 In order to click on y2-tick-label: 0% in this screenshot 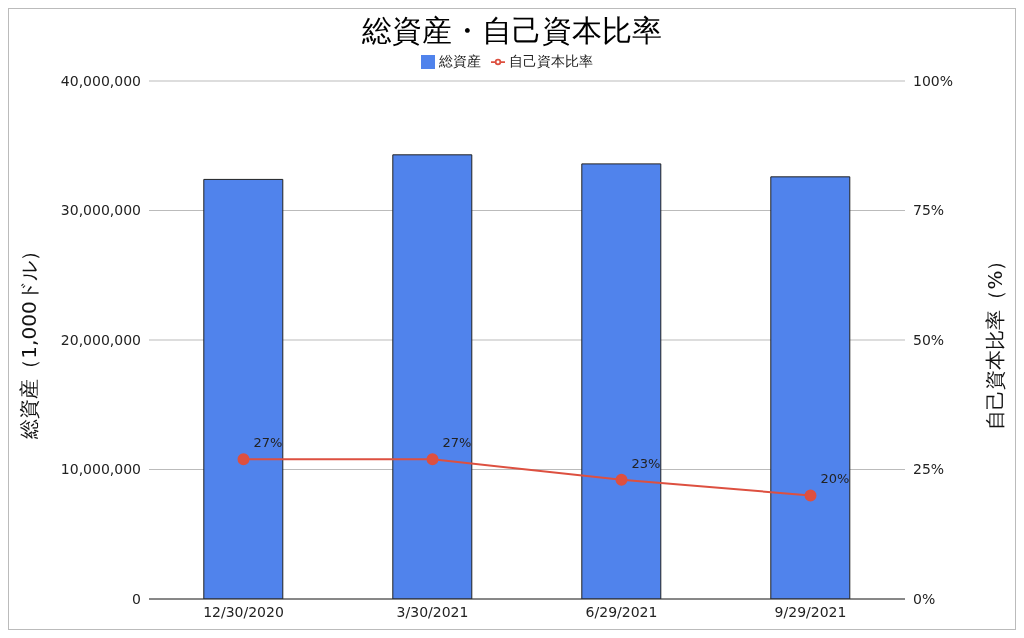, I will do `click(924, 598)`.